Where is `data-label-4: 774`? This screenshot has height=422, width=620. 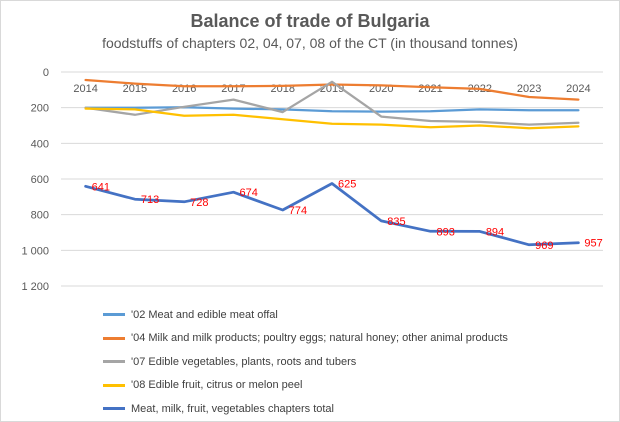 data-label-4: 774 is located at coordinates (298, 211).